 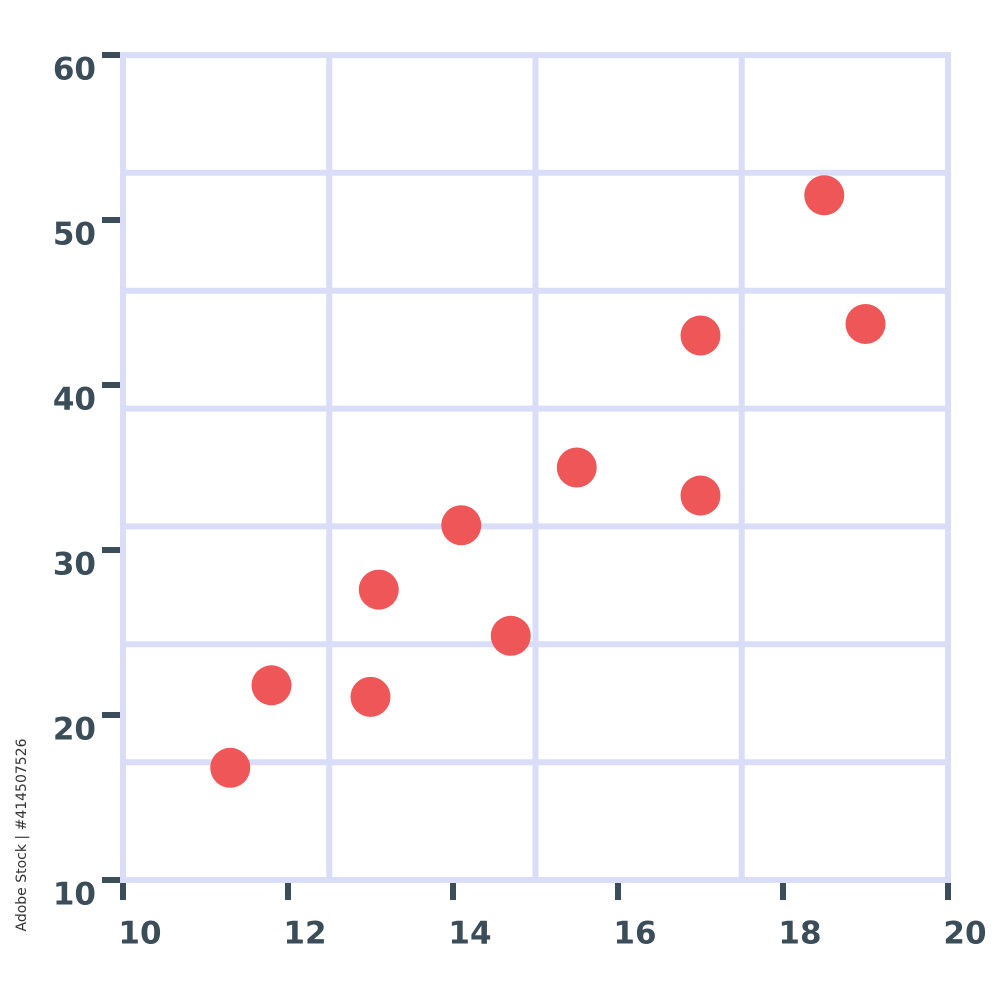 I want to click on x-tick-label: 18, so click(x=799, y=934).